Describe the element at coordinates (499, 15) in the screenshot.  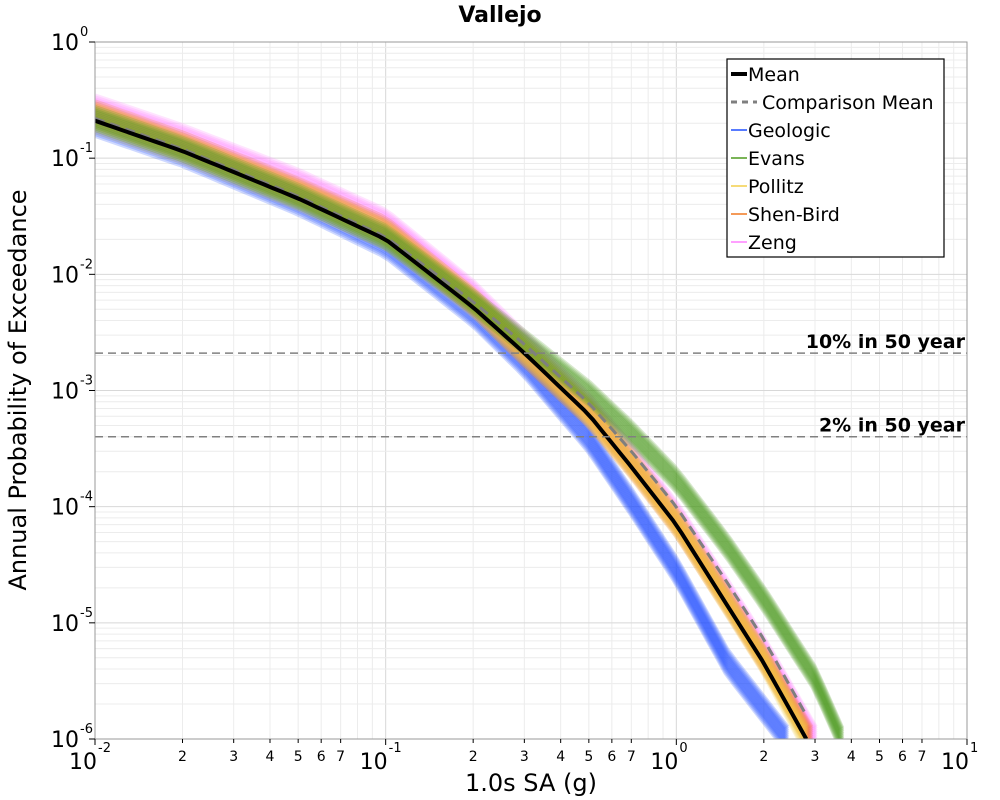
I see `chart-title: Vallejo` at that location.